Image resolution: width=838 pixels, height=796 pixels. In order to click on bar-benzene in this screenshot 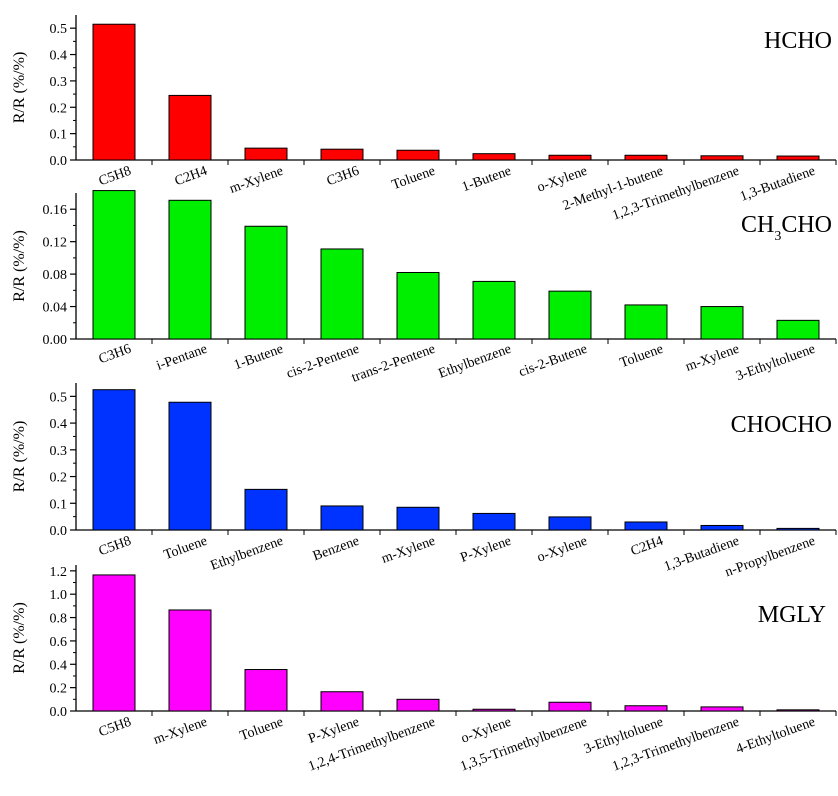, I will do `click(342, 518)`.